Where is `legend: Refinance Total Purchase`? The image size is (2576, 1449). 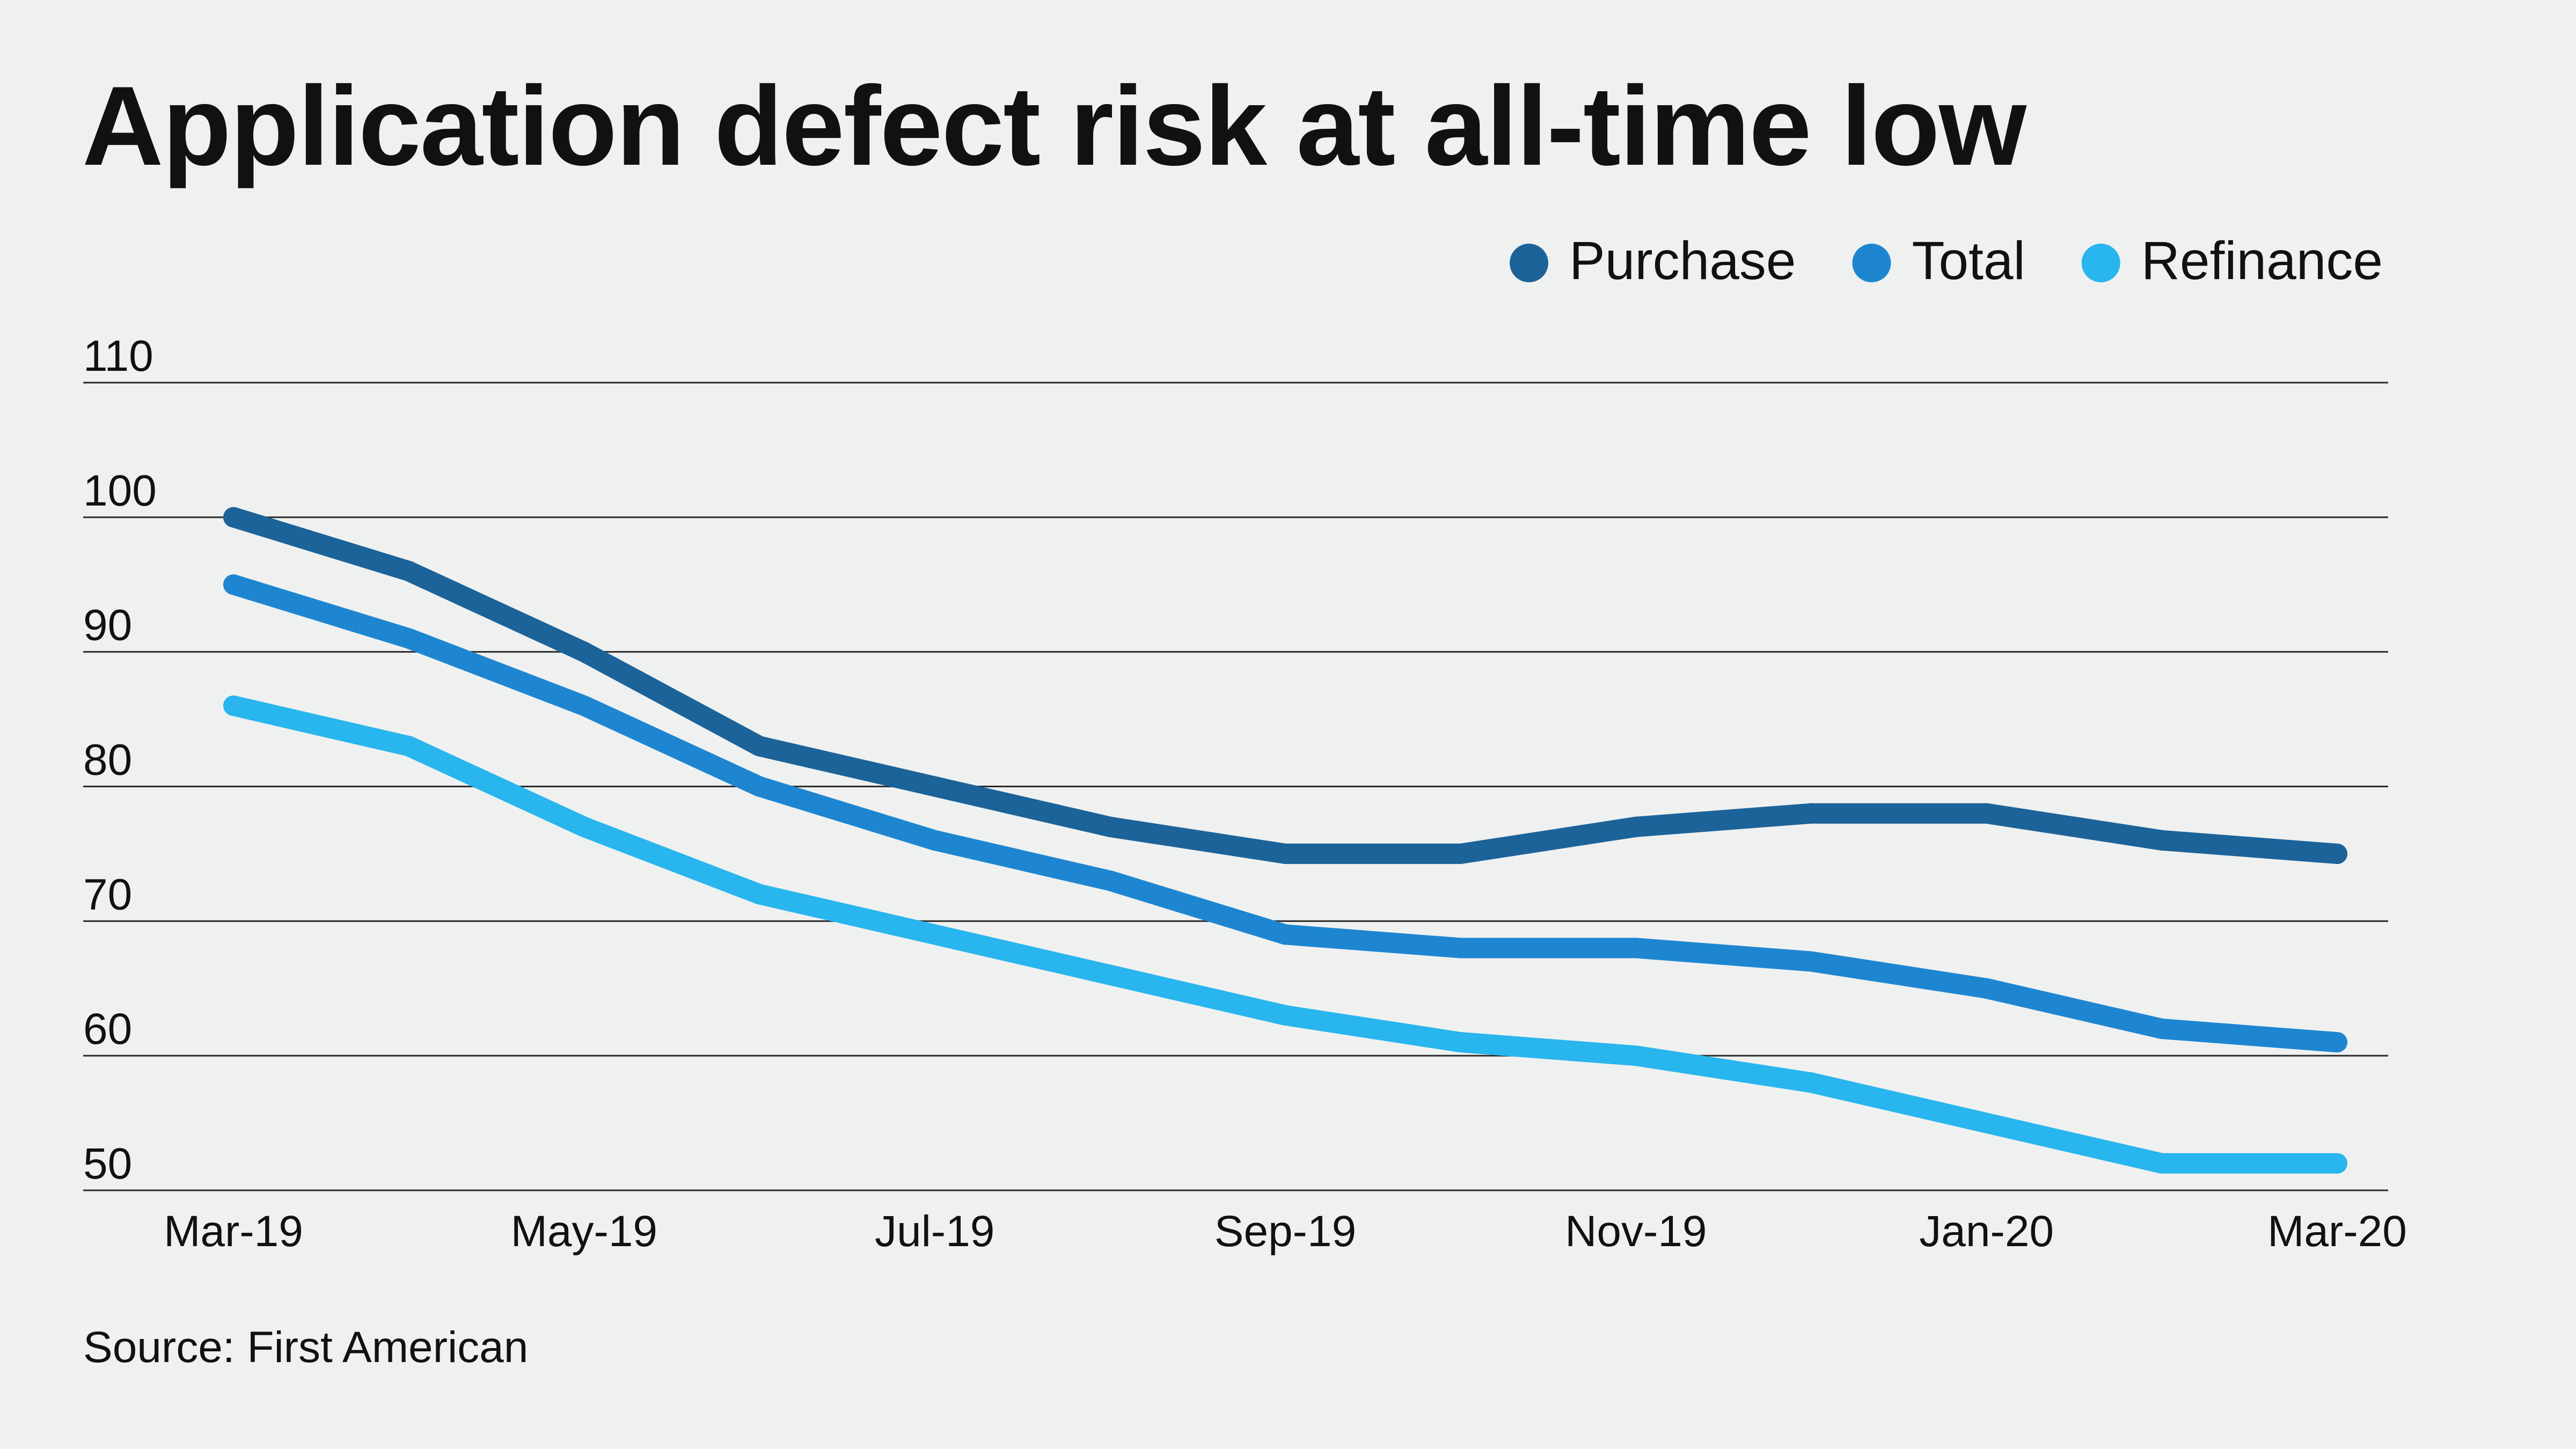
legend: Refinance Total Purchase is located at coordinates (1946, 261).